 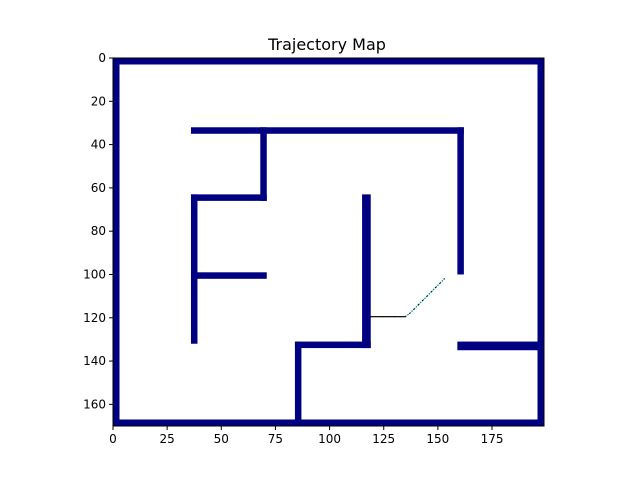 What do you see at coordinates (102, 58) in the screenshot?
I see `y-tick-label: 0` at bounding box center [102, 58].